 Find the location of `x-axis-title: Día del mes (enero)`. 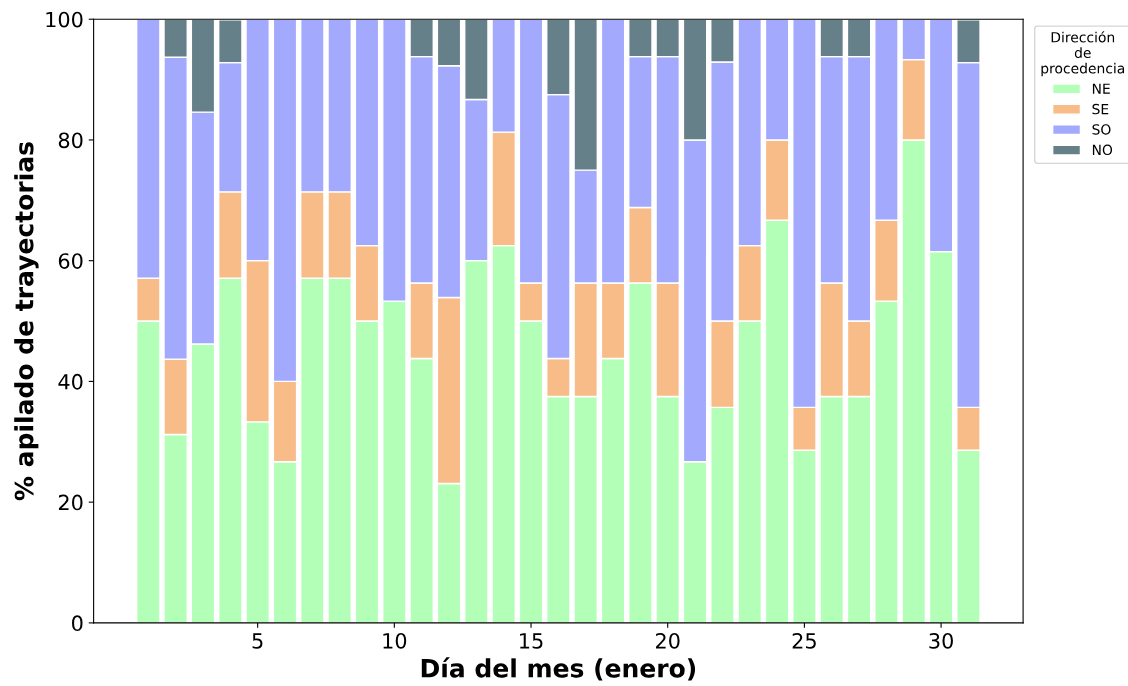

x-axis-title: Día del mes (enero) is located at coordinates (558, 669).